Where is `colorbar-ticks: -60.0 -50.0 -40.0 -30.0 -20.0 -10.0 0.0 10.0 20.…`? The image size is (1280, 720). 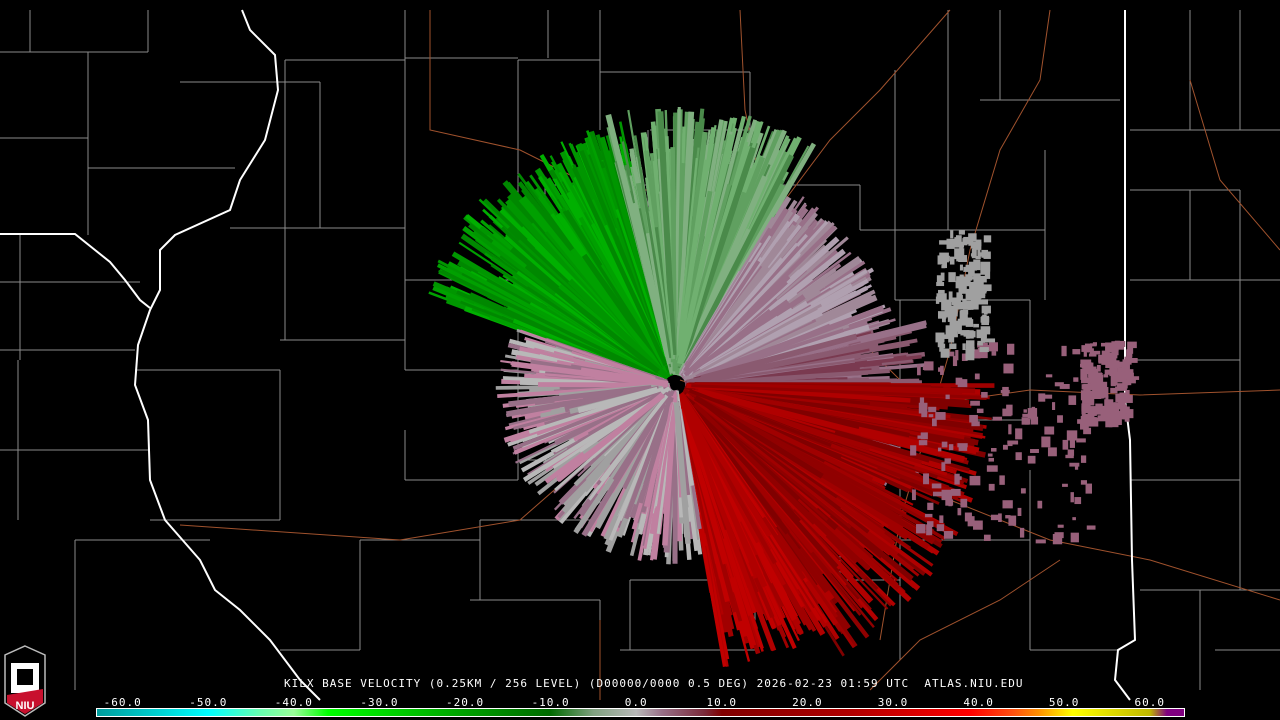 colorbar-ticks: -60.0 -50.0 -40.0 -30.0 -20.0 -10.0 0.0 10.0 20.… is located at coordinates (640, 702).